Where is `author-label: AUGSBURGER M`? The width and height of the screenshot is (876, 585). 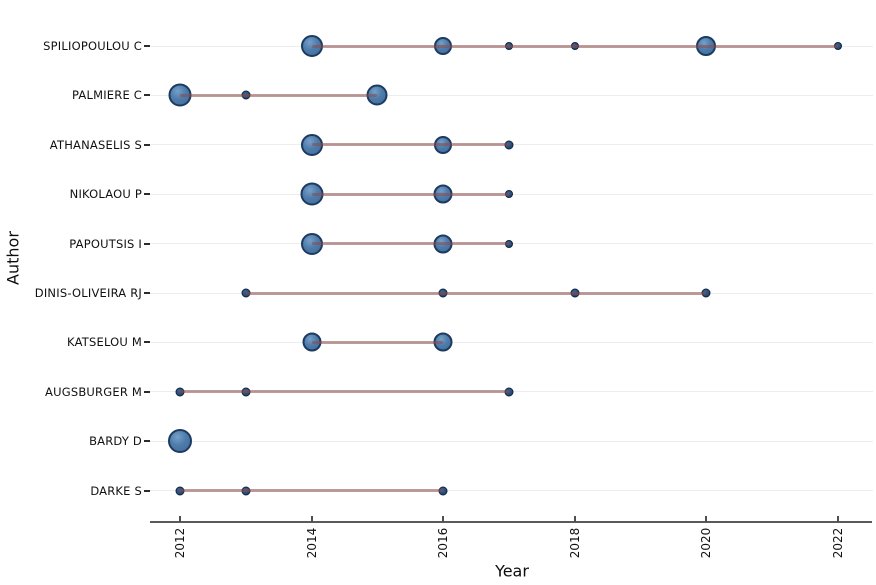 author-label: AUGSBURGER M is located at coordinates (93, 391).